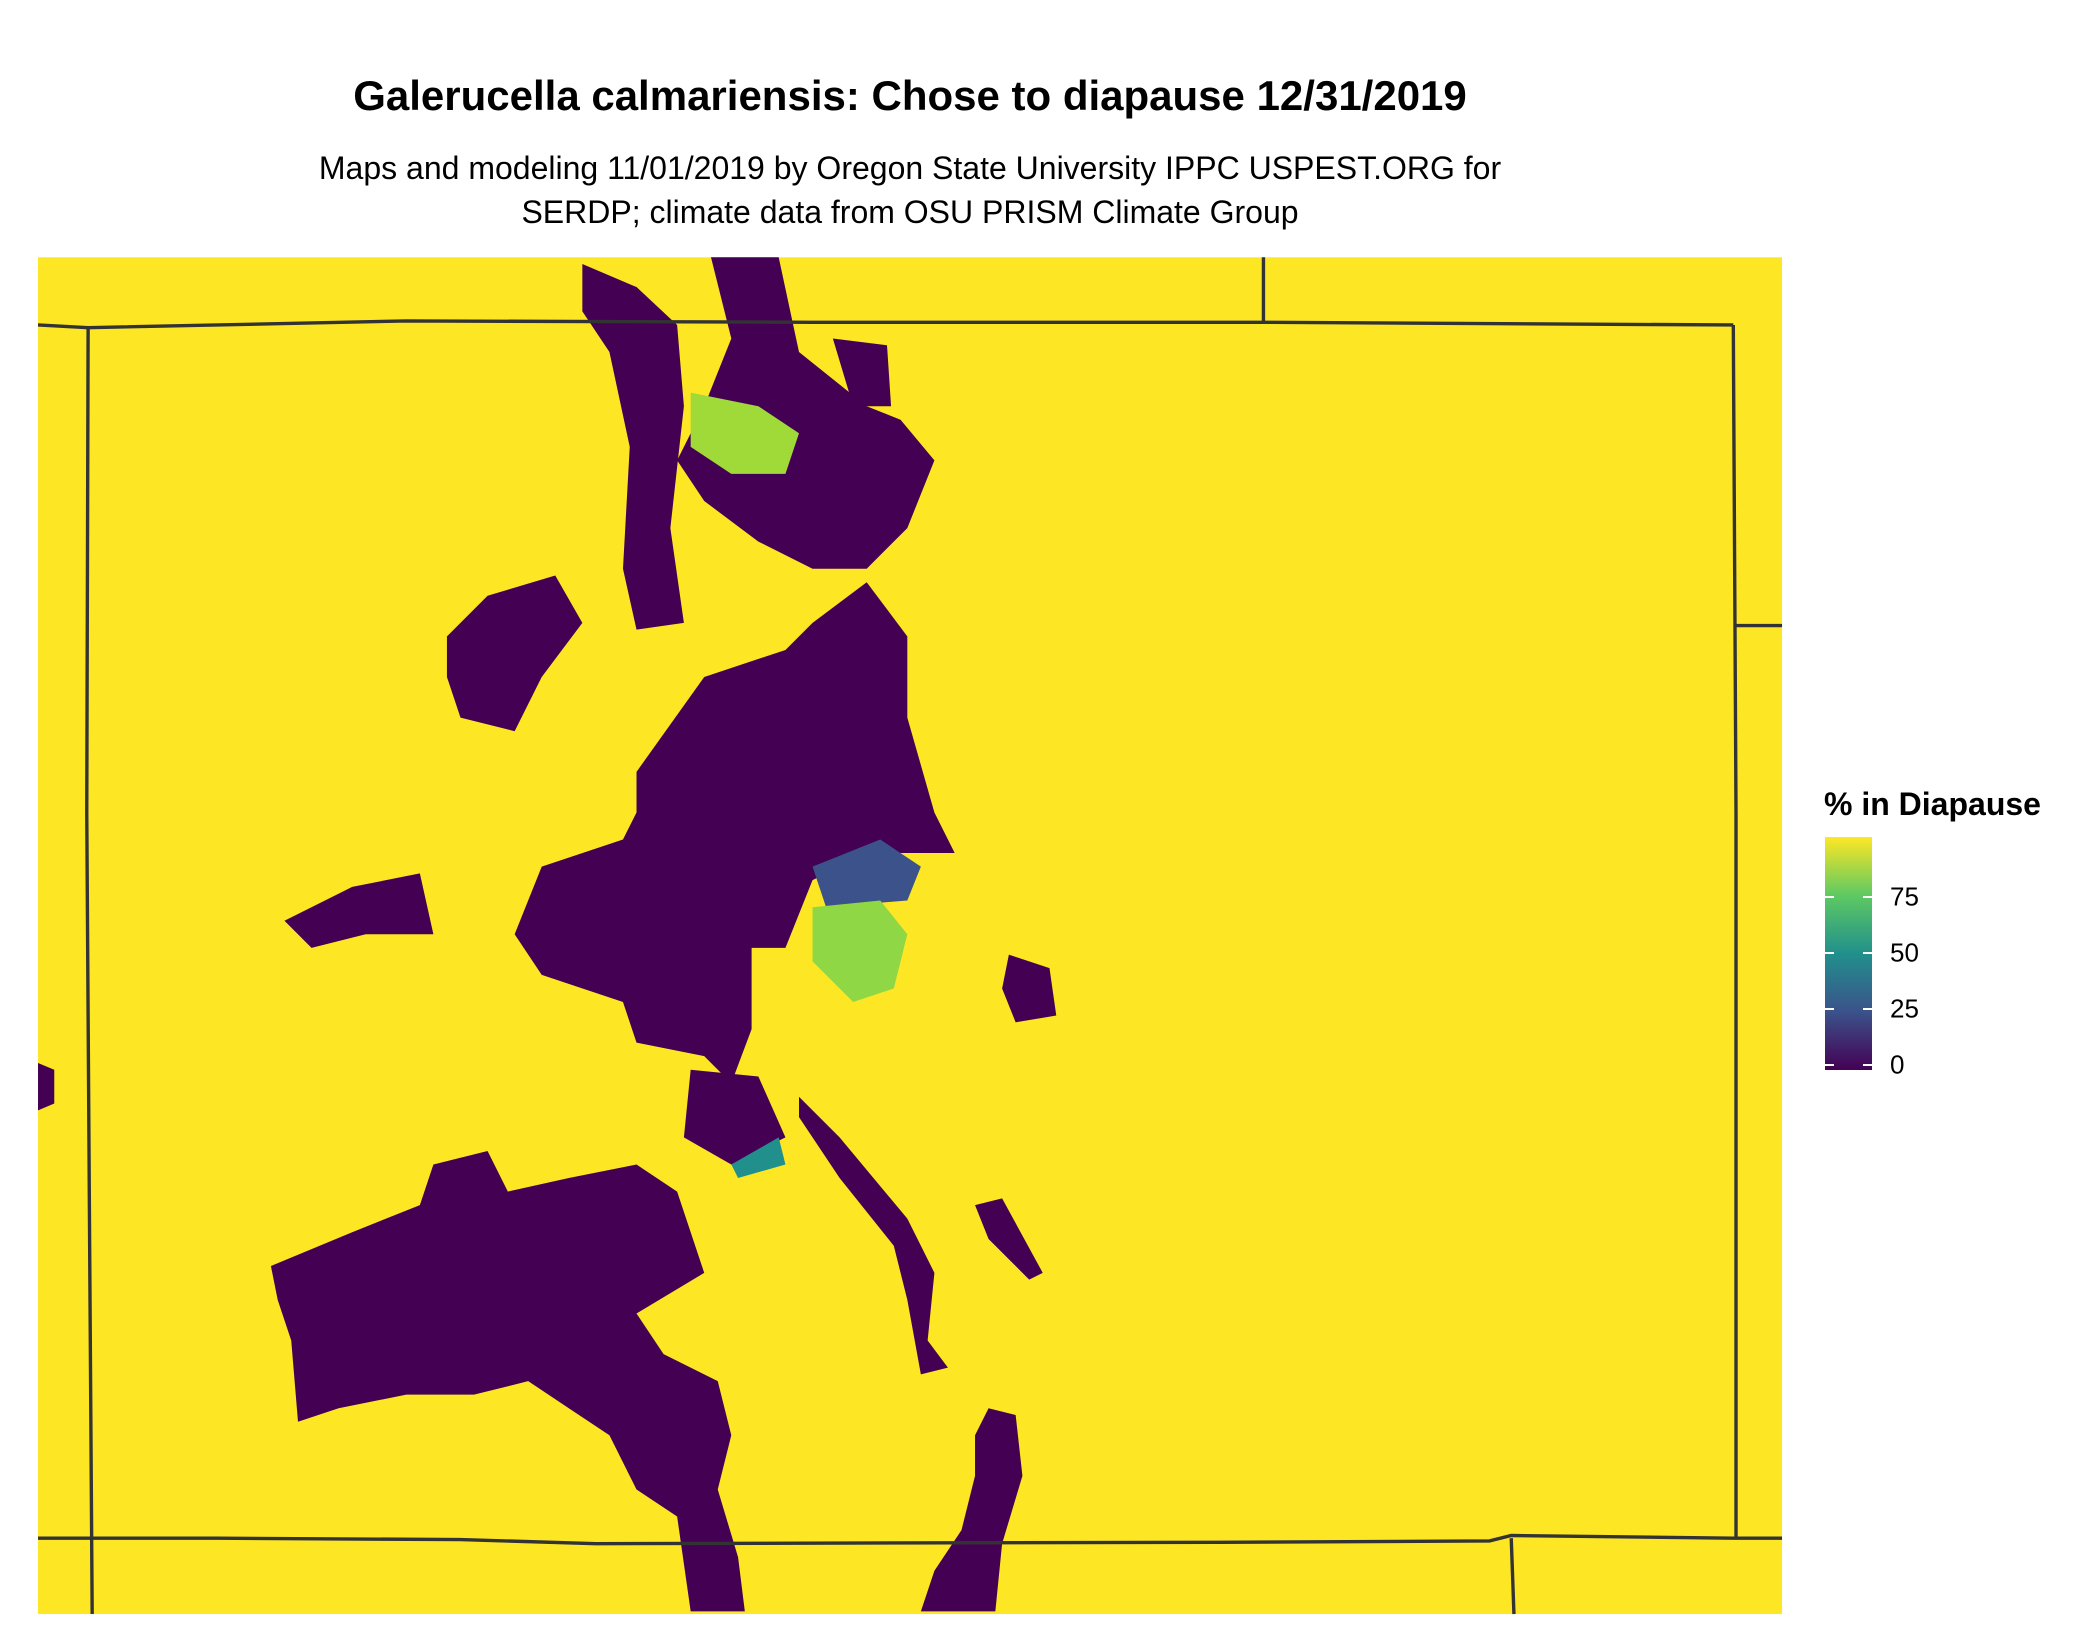 The image size is (2099, 1633). What do you see at coordinates (46, 1086) in the screenshot?
I see `region-far-west` at bounding box center [46, 1086].